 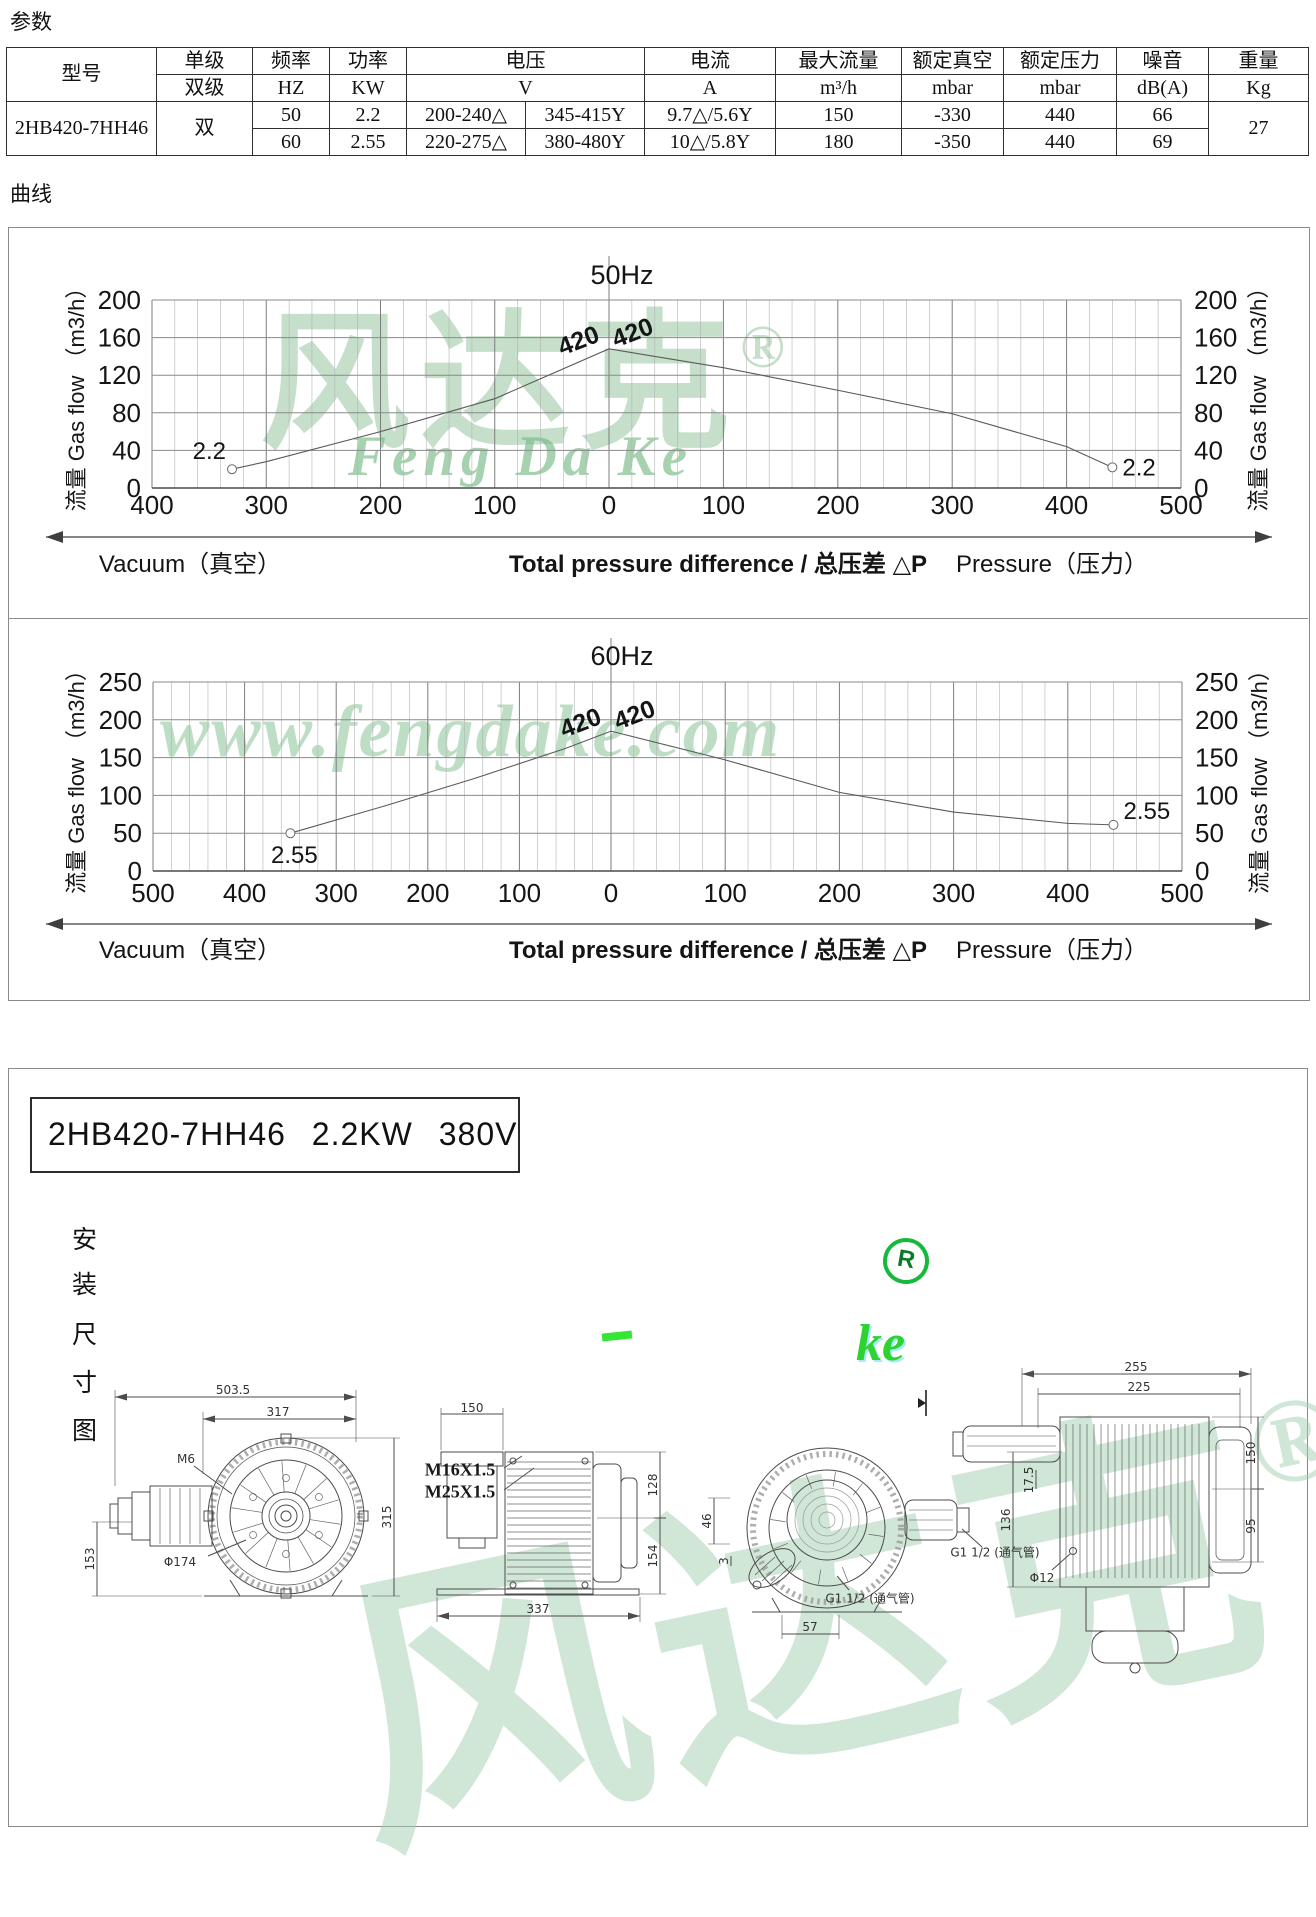 What do you see at coordinates (838, 142) in the screenshot?
I see `cell-flow-60: 180` at bounding box center [838, 142].